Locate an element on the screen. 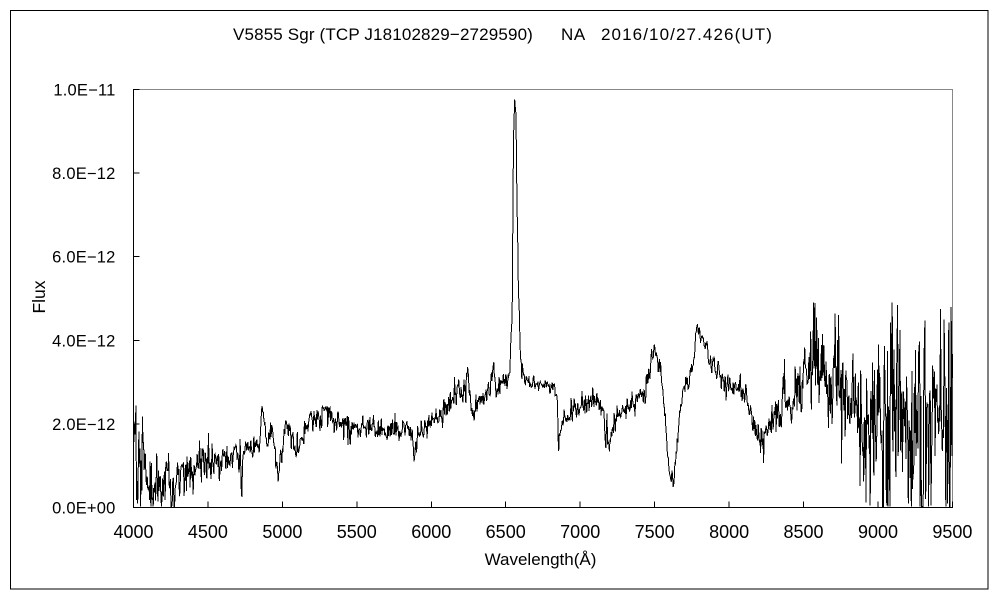 Image resolution: width=1000 pixels, height=600 pixels. svg-text: NA is located at coordinates (573, 34).